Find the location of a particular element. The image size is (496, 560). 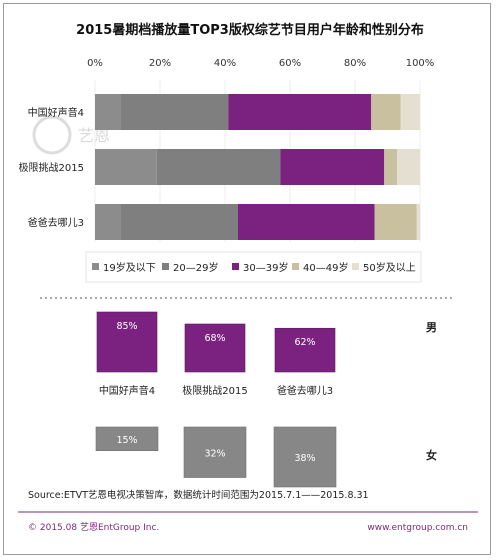

x-axis-ticks: 0% 20% 40% 60% 80% 100% is located at coordinates (260, 63).